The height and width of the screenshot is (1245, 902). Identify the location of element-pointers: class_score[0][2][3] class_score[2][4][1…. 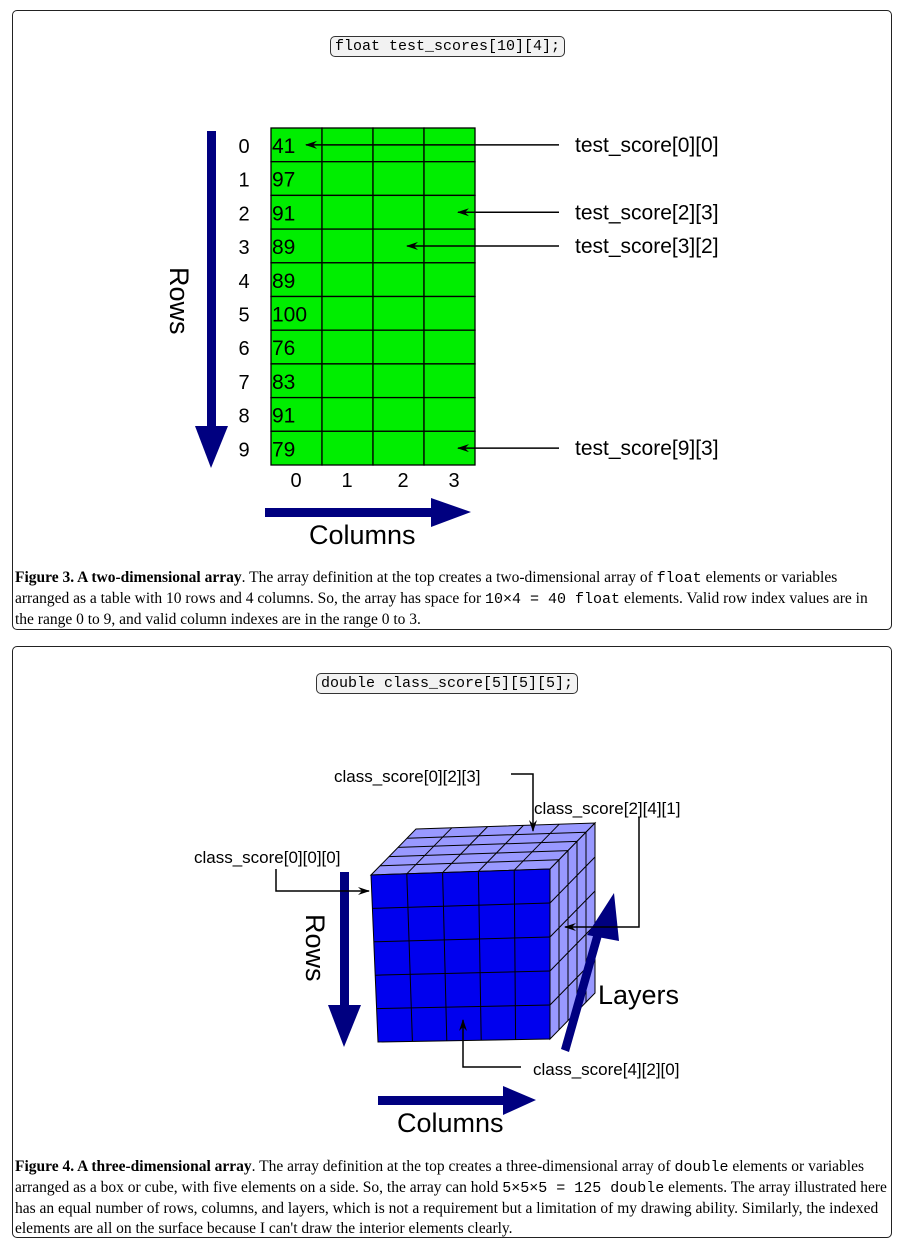
(437, 923).